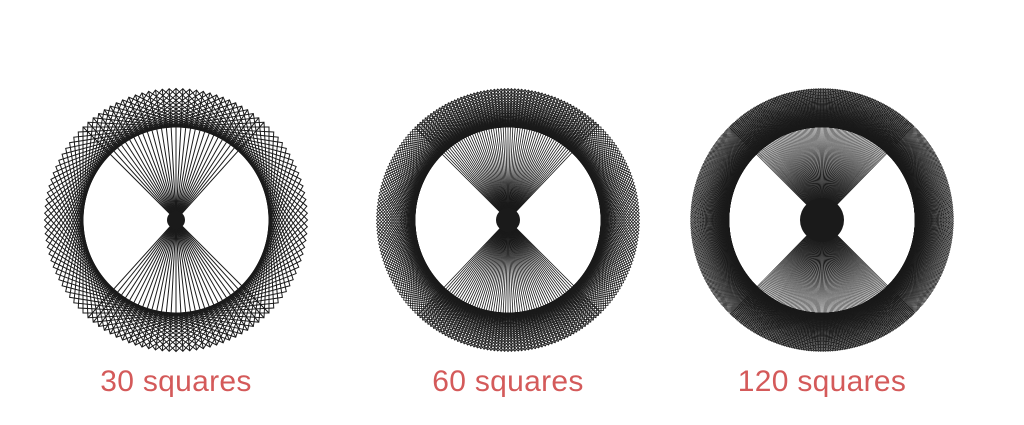 This screenshot has height=425, width=1024. Describe the element at coordinates (176, 381) in the screenshot. I see `caption-30-squares: 30 squares` at that location.